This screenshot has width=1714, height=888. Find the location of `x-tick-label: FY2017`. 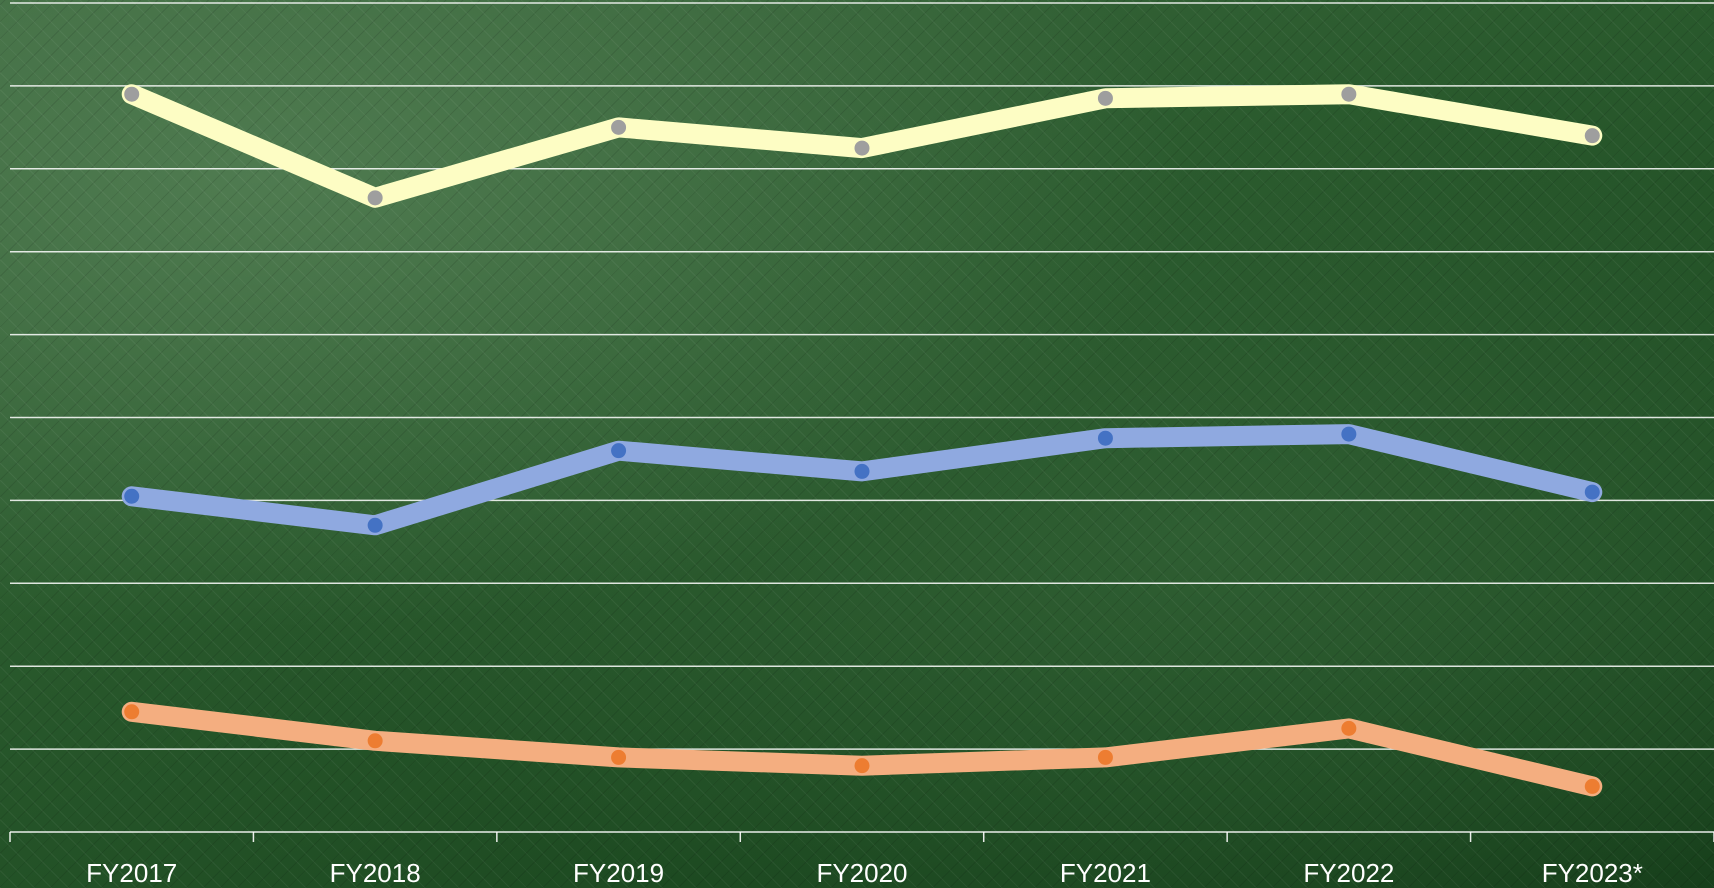

x-tick-label: FY2017 is located at coordinates (131, 873).